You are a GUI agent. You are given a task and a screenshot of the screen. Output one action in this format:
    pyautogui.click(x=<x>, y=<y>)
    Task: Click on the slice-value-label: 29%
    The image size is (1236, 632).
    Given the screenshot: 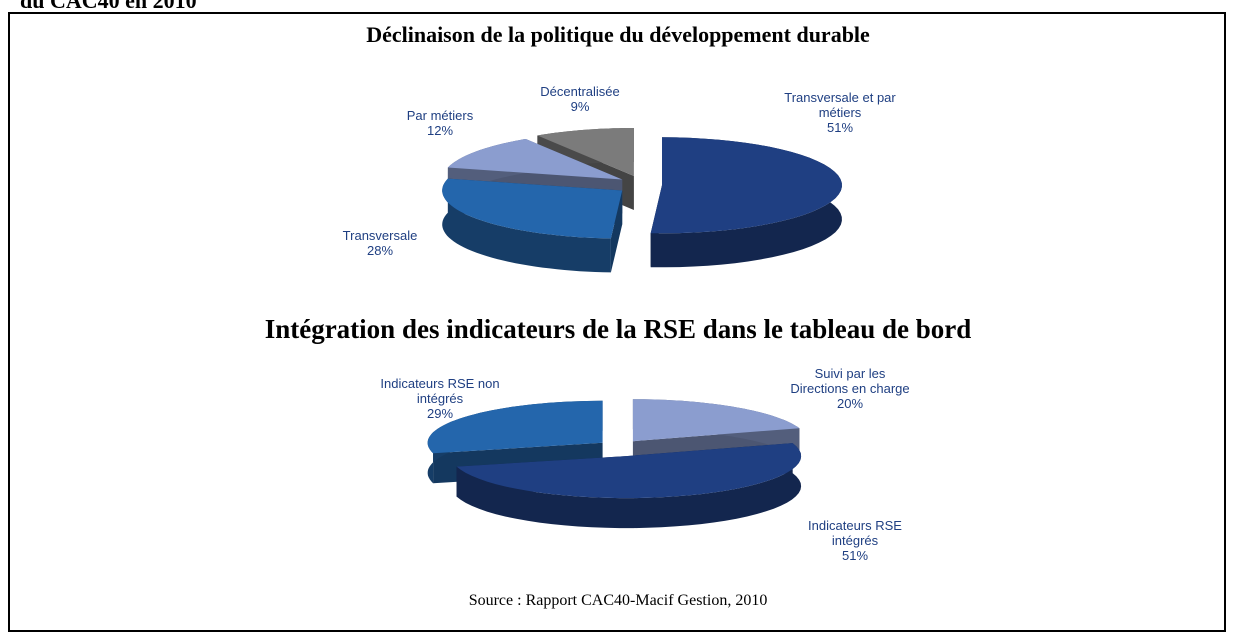 What is the action you would take?
    pyautogui.click(x=440, y=413)
    